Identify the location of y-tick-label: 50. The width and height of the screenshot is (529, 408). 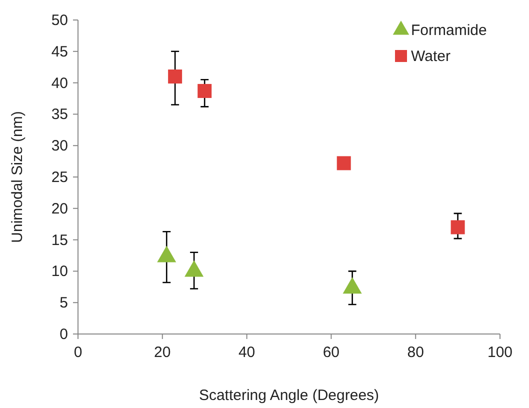
(59, 20).